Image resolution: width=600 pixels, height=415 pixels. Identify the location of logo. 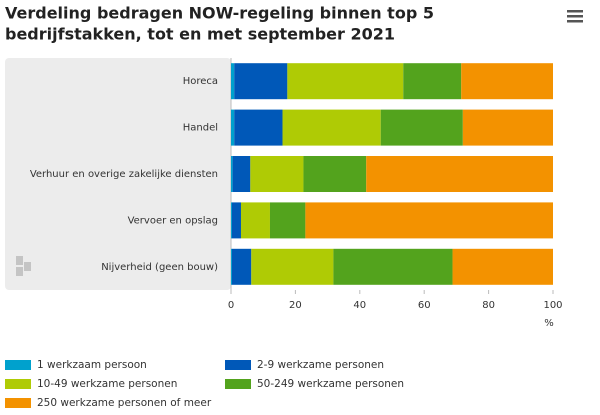
(23, 266).